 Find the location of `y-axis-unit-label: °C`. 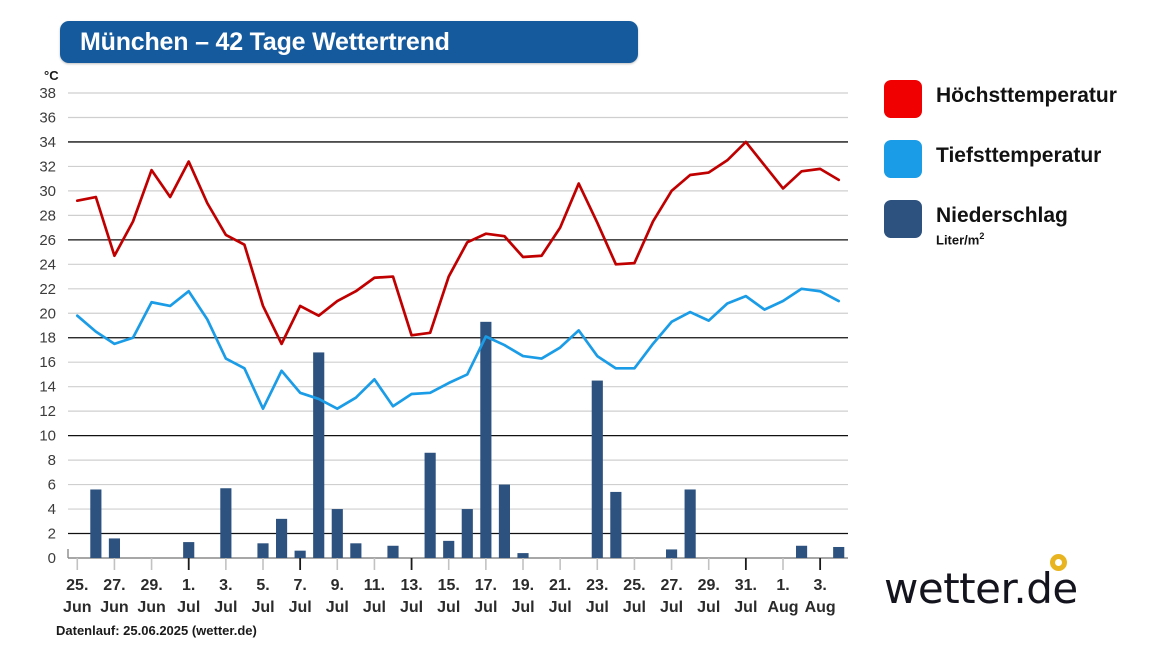

y-axis-unit-label: °C is located at coordinates (51, 75).